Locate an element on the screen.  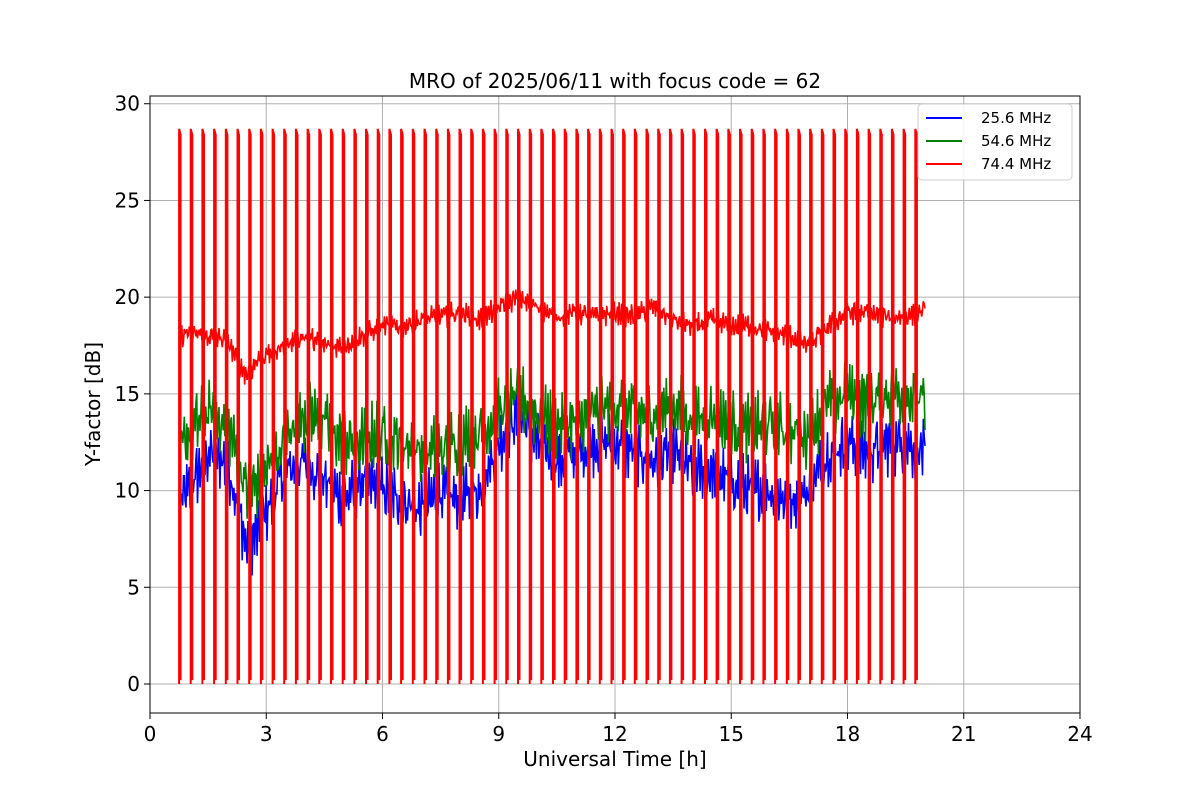
y-axis-ticks: 0 5 10 15 20 25 30 is located at coordinates (132, 394).